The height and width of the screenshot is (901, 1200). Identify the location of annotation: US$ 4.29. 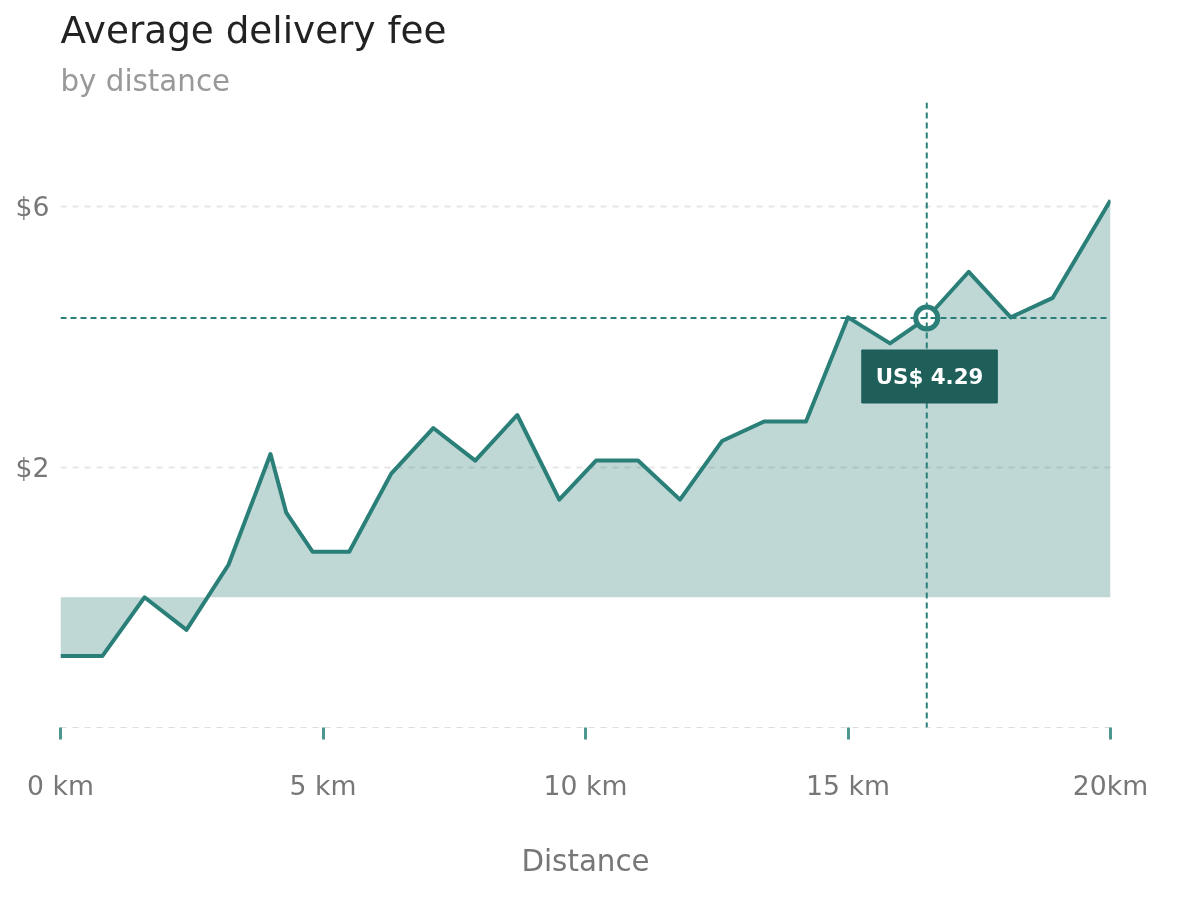
(929, 376).